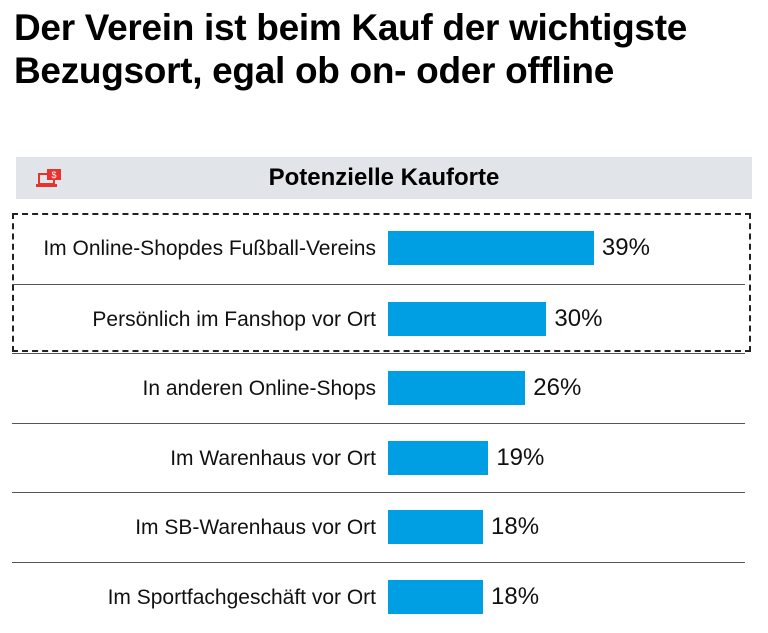  I want to click on category-label: Im Online-Shop des Fußball-Vereins, so click(209, 248).